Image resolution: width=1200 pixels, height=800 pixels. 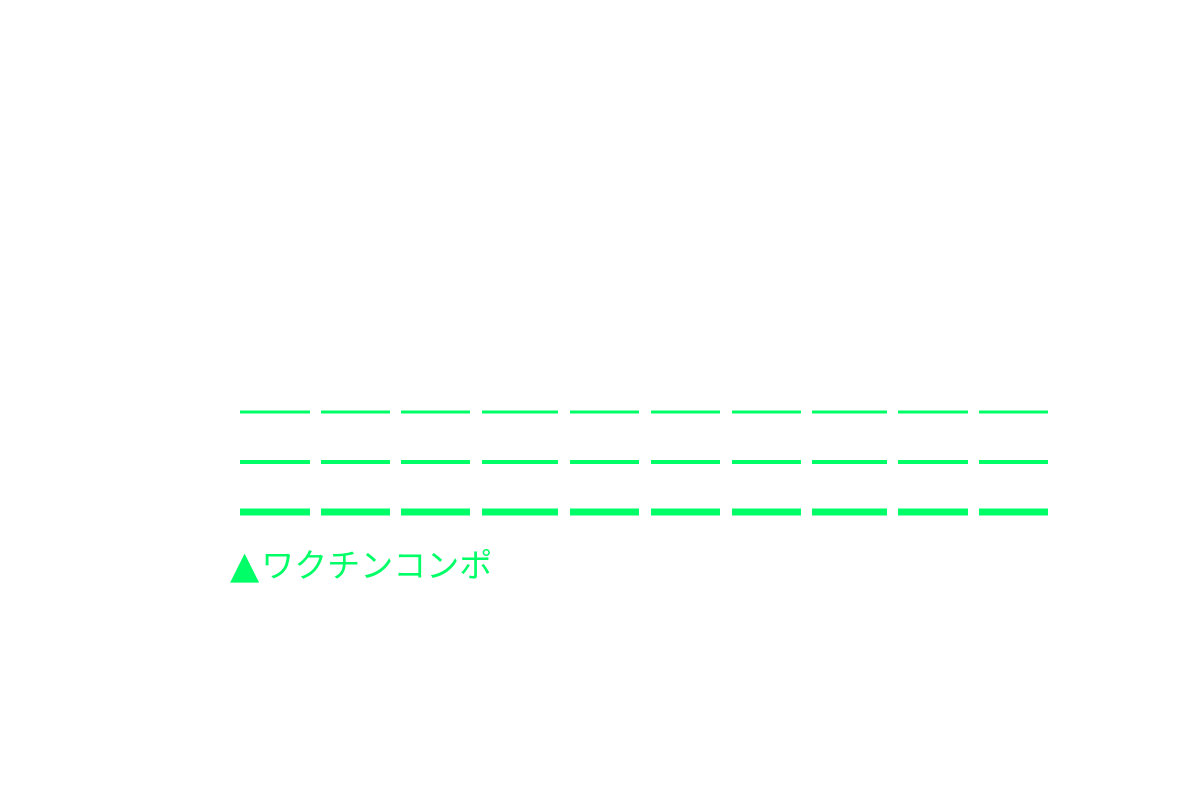 I want to click on triangle-up-icon: ▲, so click(x=245, y=565).